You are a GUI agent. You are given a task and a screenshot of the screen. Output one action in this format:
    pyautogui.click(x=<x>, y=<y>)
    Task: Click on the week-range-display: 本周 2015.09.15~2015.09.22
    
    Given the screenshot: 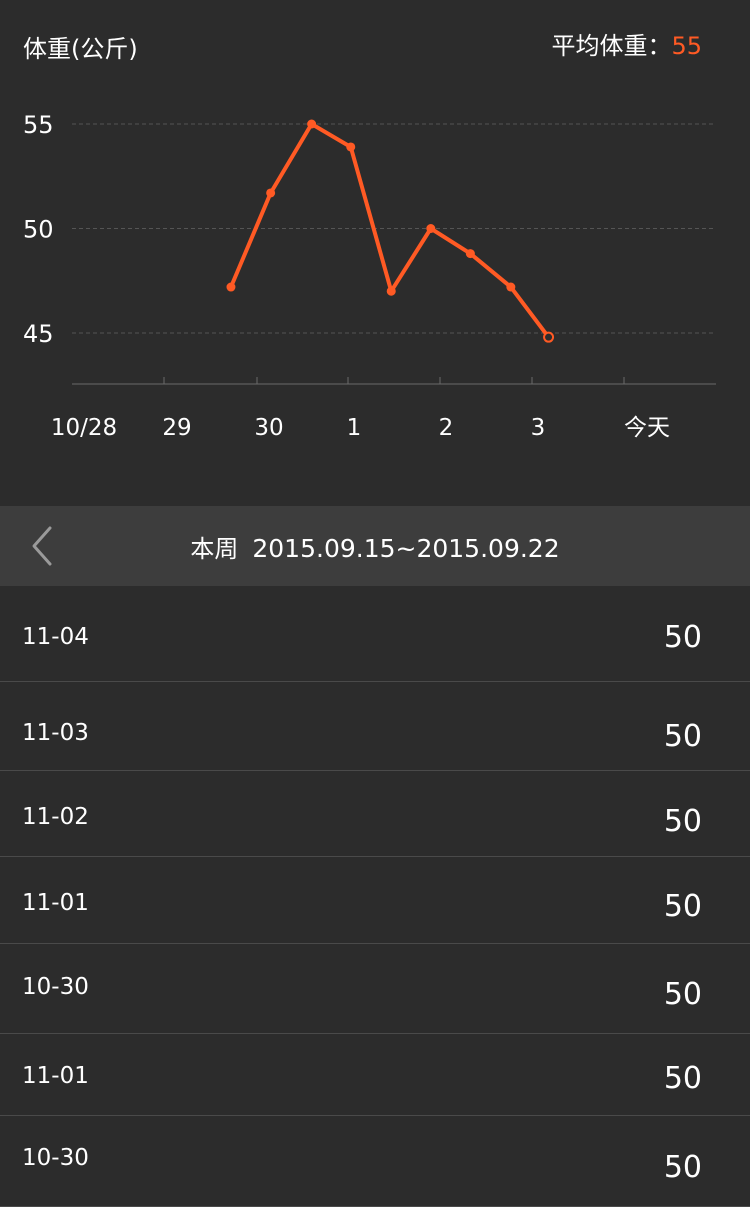 What is the action you would take?
    pyautogui.click(x=375, y=546)
    